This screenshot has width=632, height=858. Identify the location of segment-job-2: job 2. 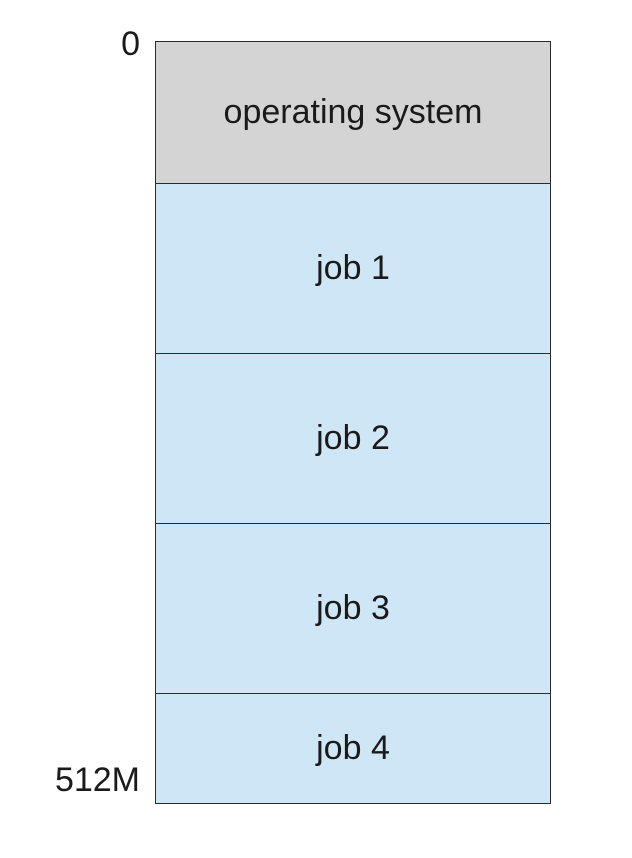
(353, 439).